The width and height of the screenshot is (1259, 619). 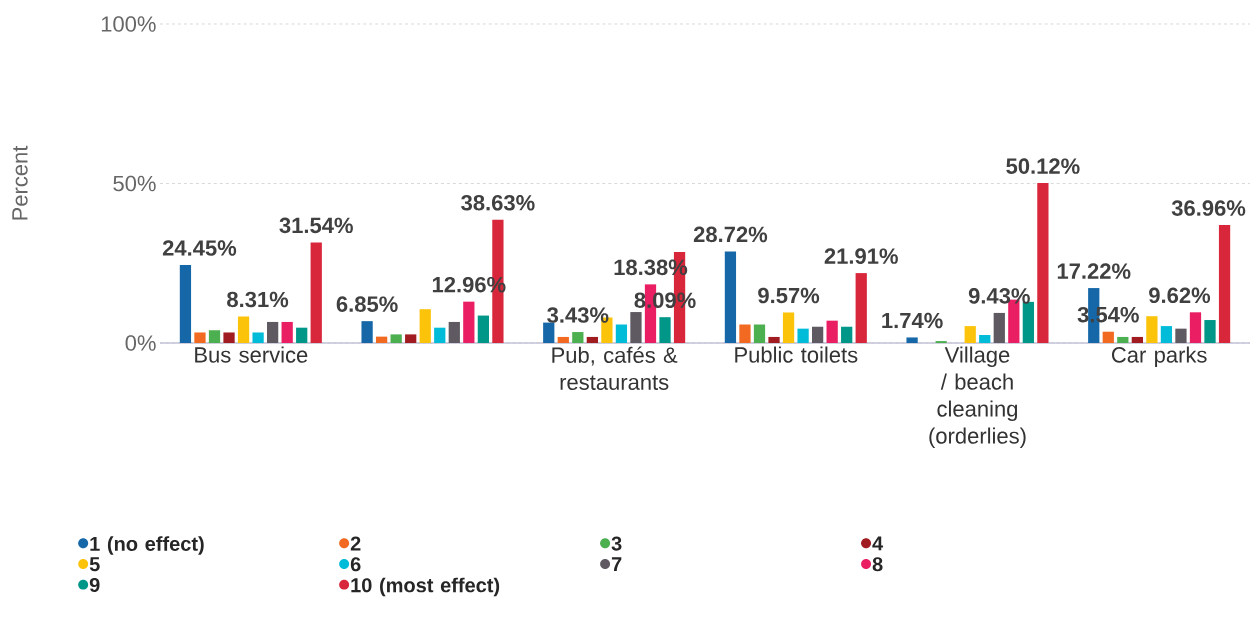 I want to click on data-label: 28.72%, so click(x=730, y=234).